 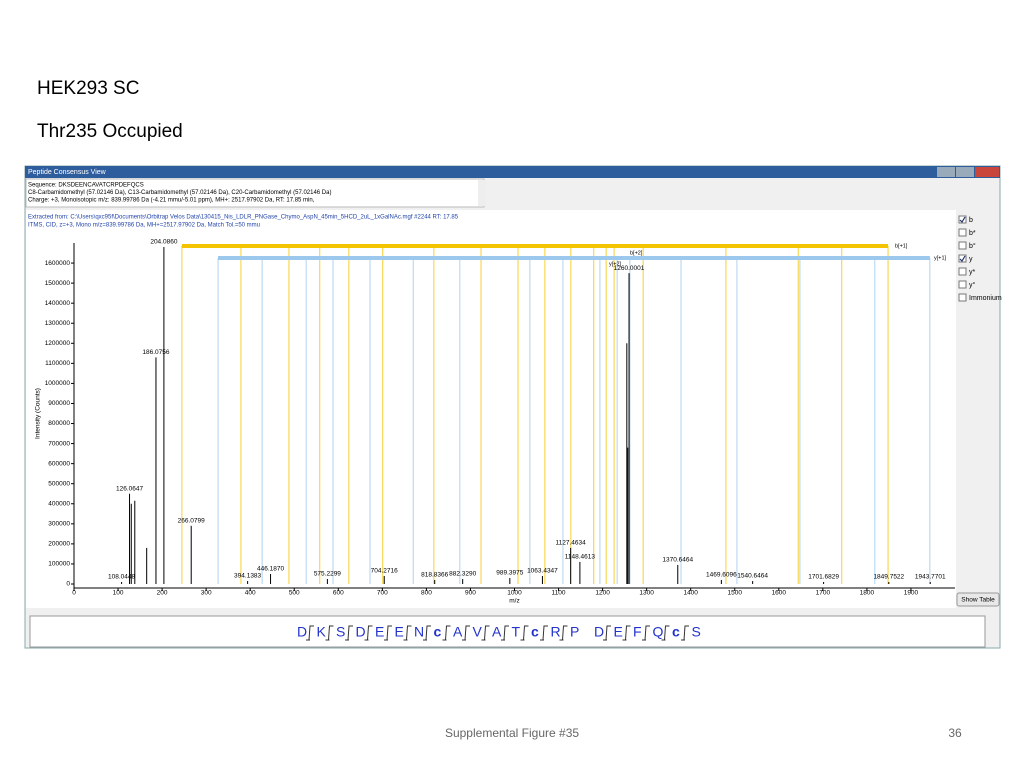 What do you see at coordinates (58, 303) in the screenshot?
I see `y-tick-label: 1400000` at bounding box center [58, 303].